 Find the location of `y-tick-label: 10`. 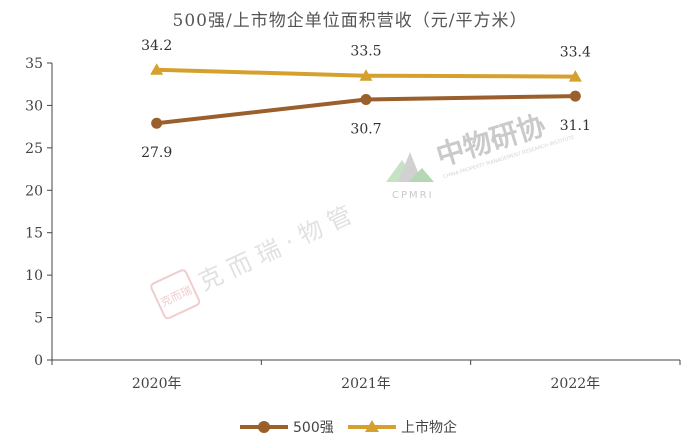

y-tick-label: 10 is located at coordinates (34, 276).